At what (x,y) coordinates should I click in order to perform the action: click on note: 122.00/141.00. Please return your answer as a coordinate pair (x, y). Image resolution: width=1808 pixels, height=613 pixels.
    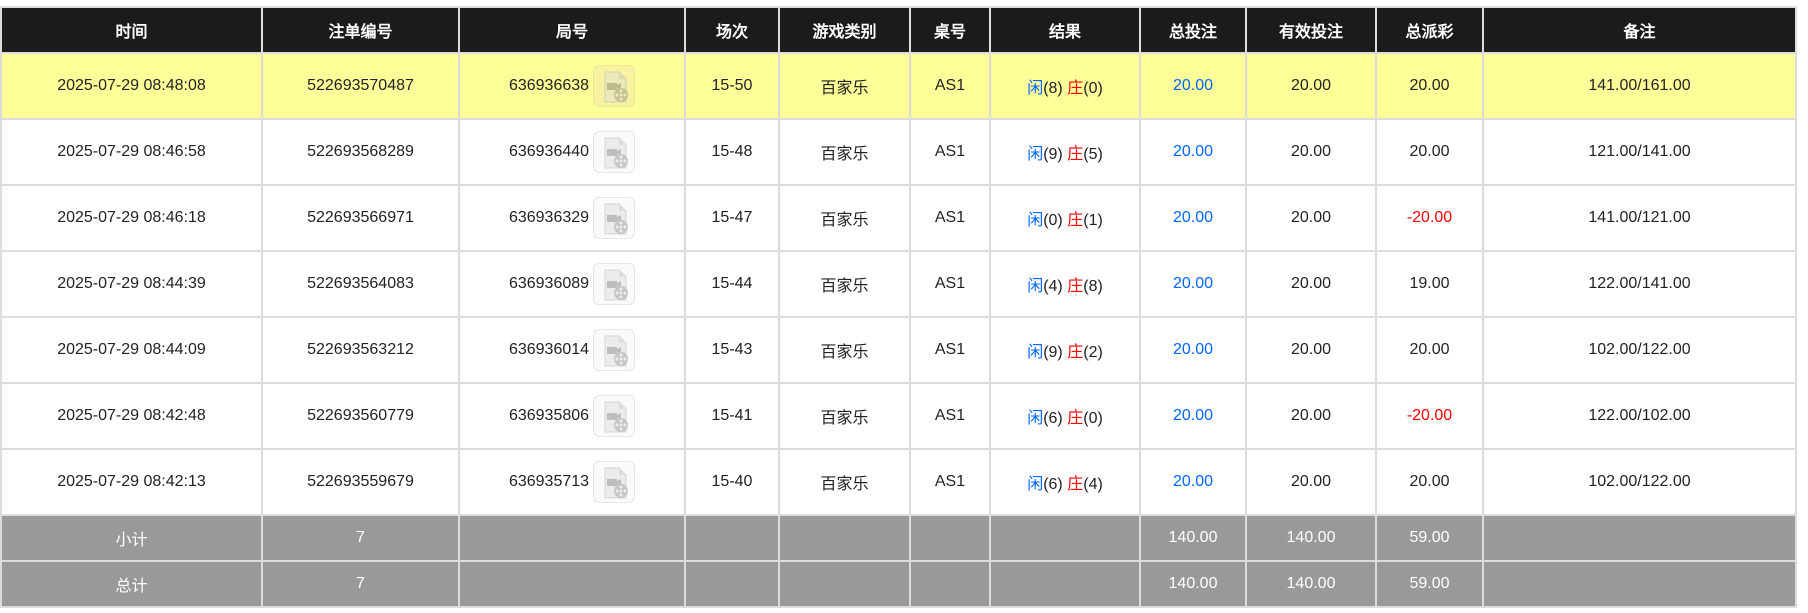
    Looking at the image, I should click on (1639, 284).